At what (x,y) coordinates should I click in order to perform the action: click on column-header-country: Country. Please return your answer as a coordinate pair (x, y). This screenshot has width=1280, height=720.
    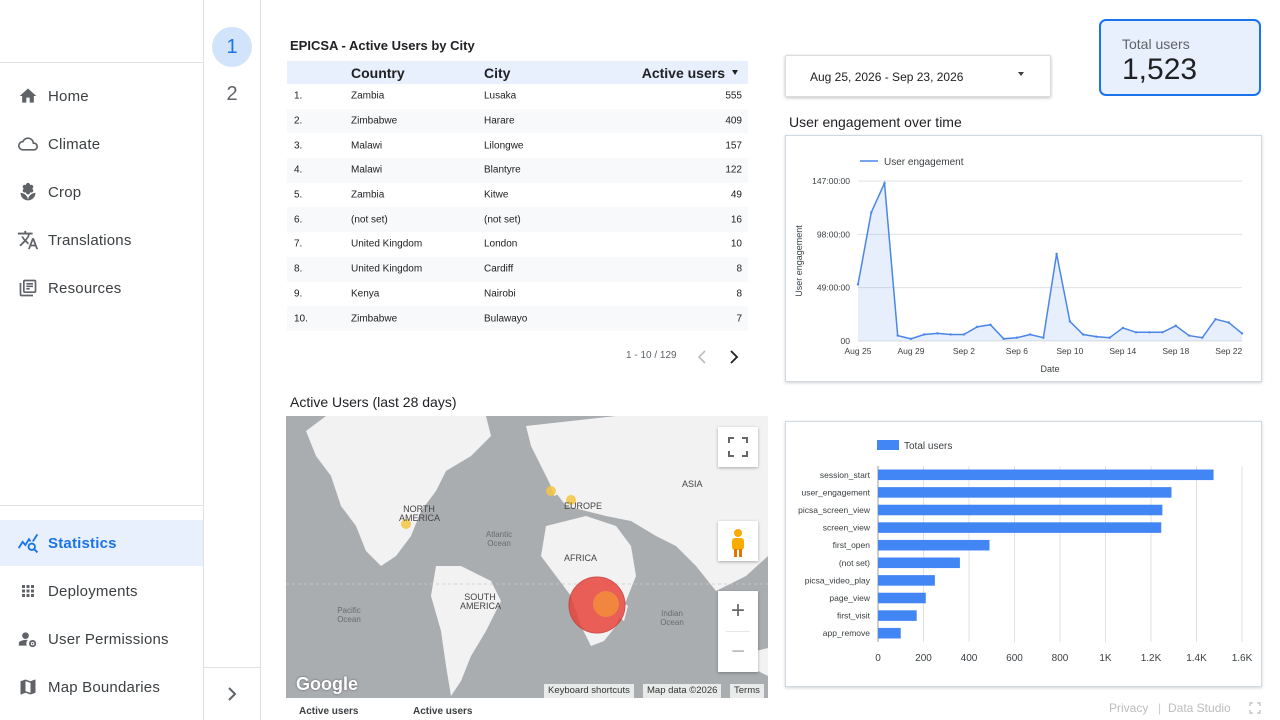
    Looking at the image, I should click on (378, 72).